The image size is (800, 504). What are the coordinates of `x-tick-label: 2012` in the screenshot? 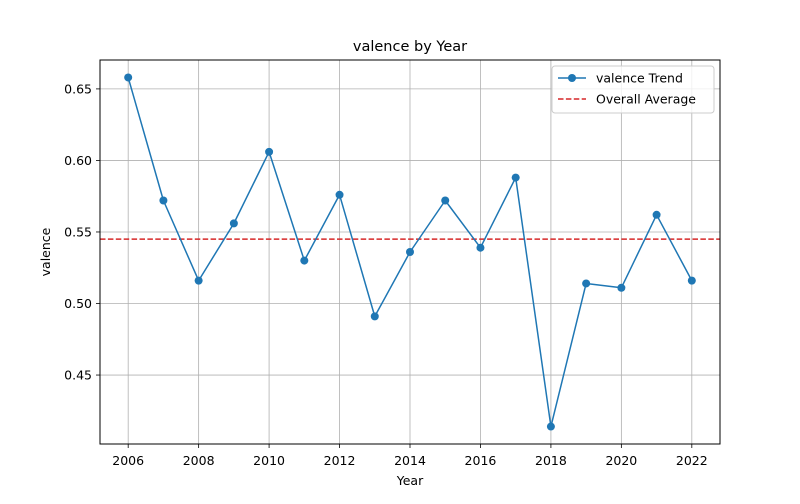 It's located at (340, 460).